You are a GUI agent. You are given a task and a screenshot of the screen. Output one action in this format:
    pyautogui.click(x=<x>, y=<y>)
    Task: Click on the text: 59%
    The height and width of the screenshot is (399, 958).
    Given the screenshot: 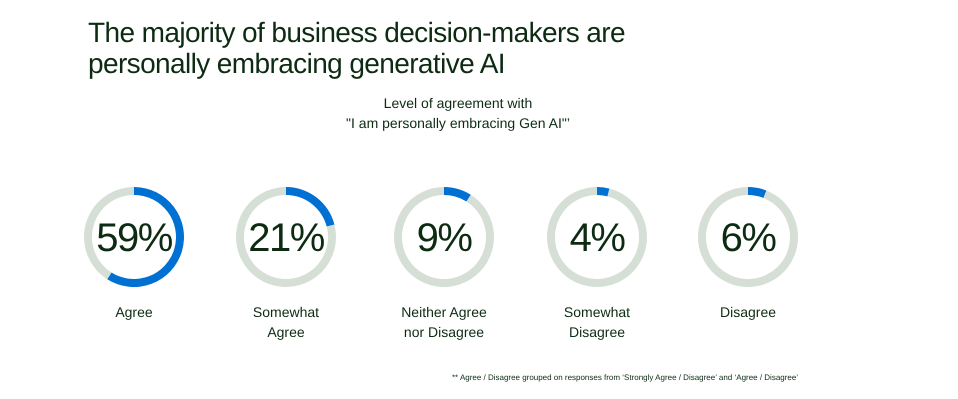 What is the action you would take?
    pyautogui.click(x=134, y=238)
    